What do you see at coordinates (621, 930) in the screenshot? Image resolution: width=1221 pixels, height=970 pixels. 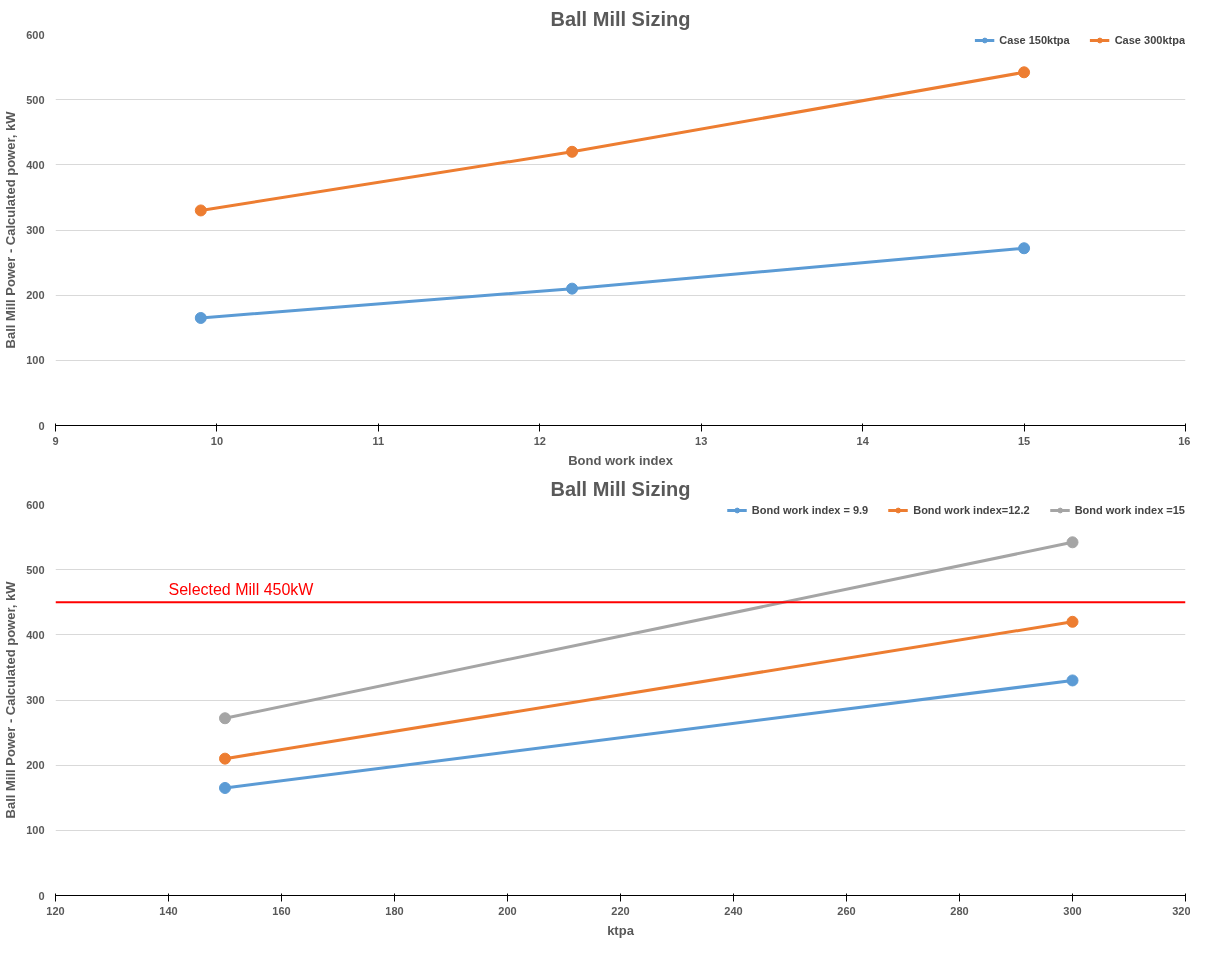 I see `x-axis-title: ktpa` at bounding box center [621, 930].